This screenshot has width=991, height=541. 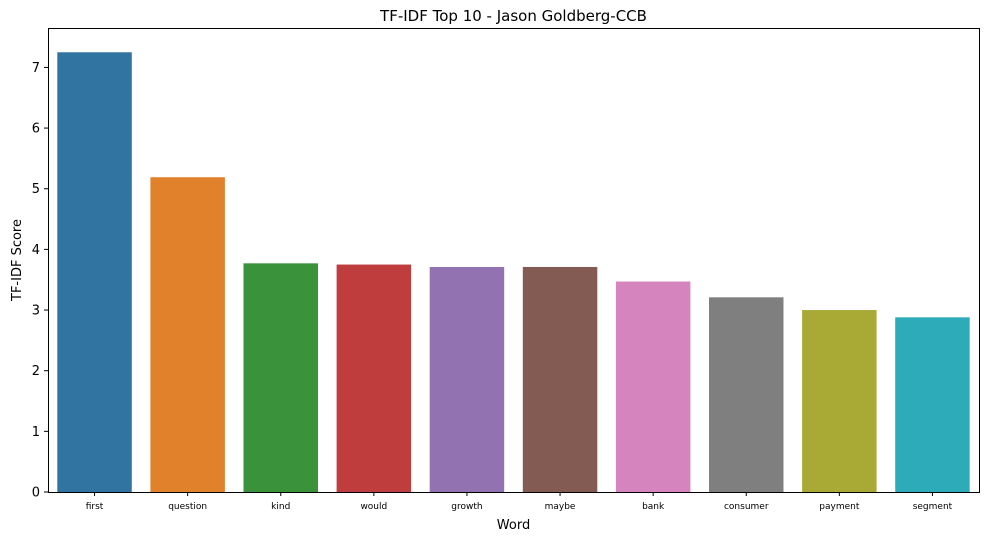 What do you see at coordinates (36, 432) in the screenshot?
I see `y-tick-label: 1` at bounding box center [36, 432].